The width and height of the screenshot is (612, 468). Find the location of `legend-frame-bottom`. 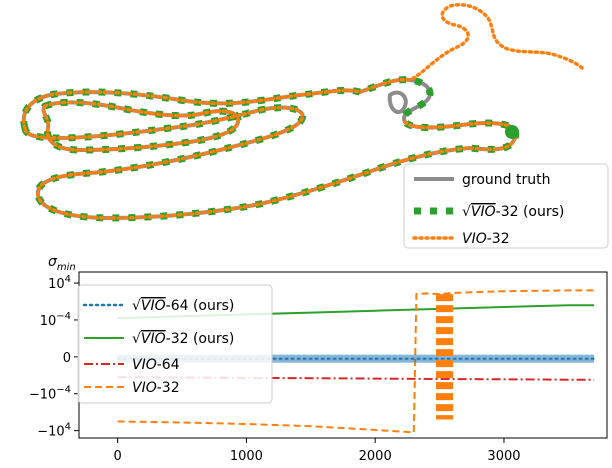

legend-frame-bottom is located at coordinates (175, 344).